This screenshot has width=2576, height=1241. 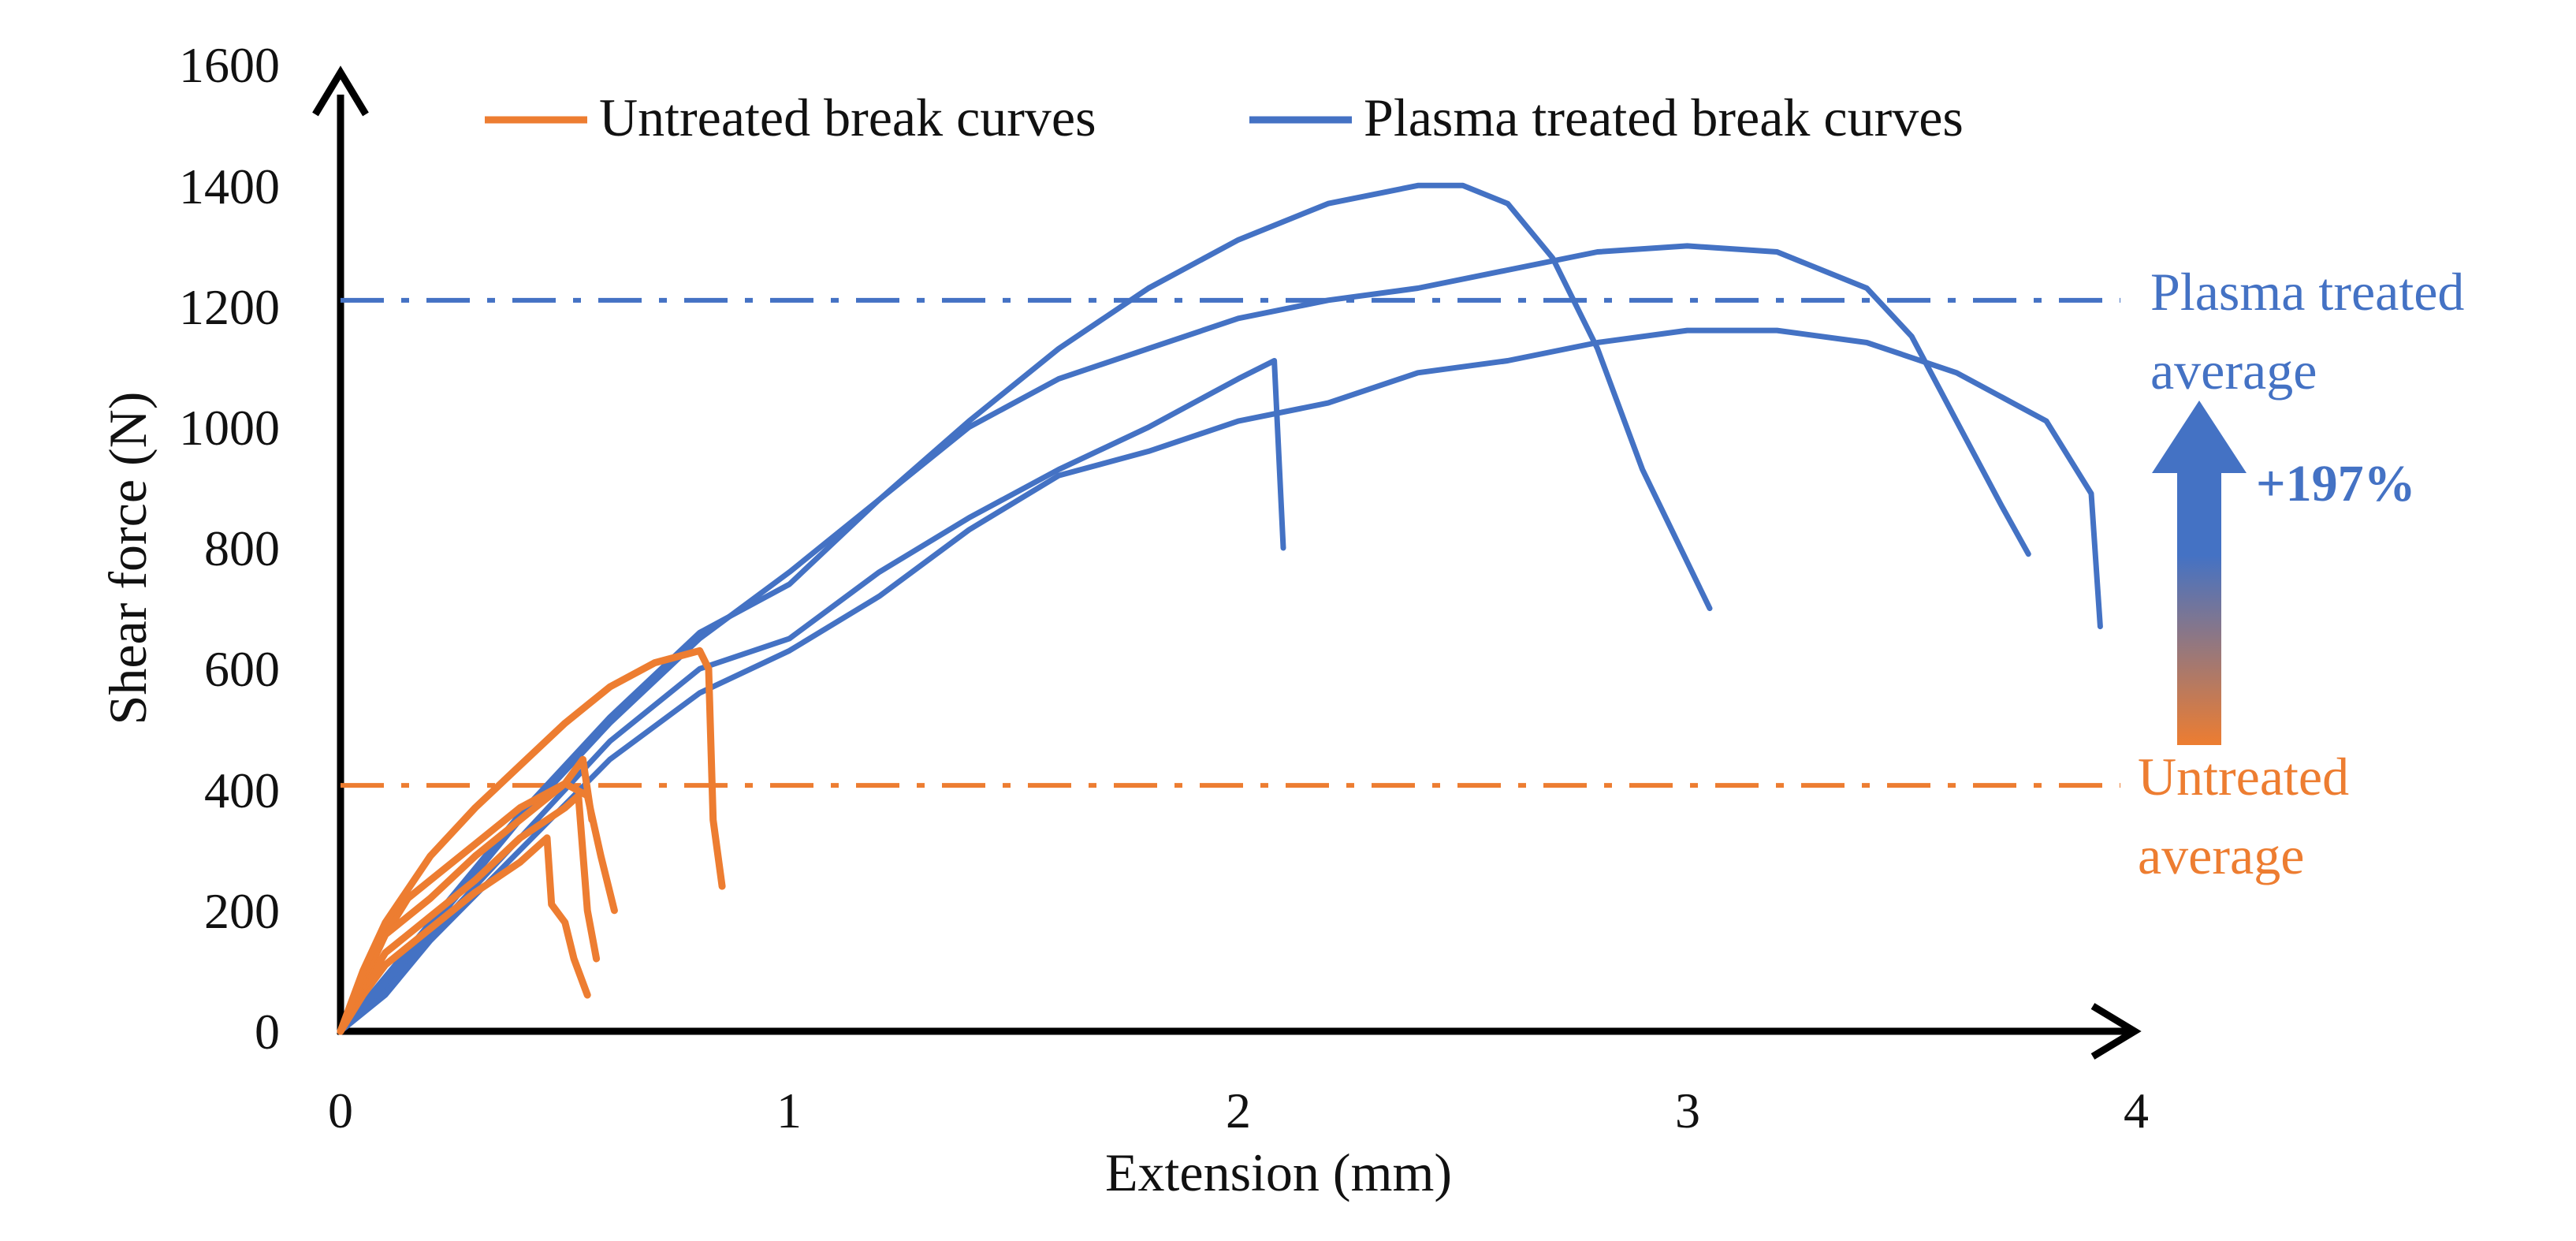 What do you see at coordinates (128, 558) in the screenshot?
I see `y-axis-title: Shear force (N)` at bounding box center [128, 558].